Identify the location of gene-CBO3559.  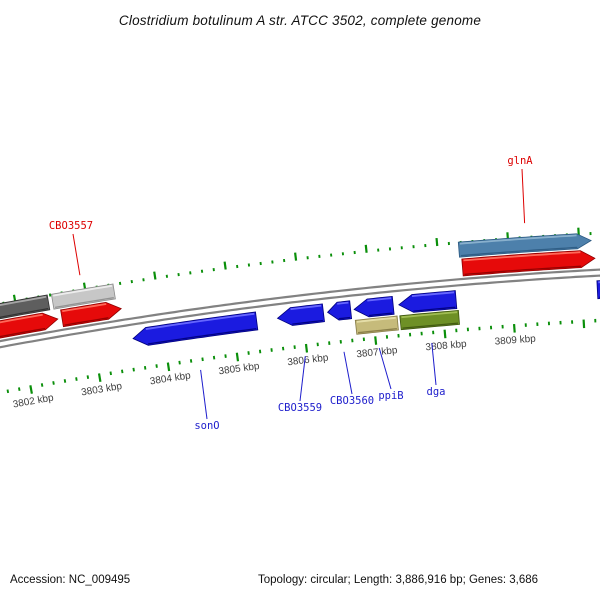
(300, 314).